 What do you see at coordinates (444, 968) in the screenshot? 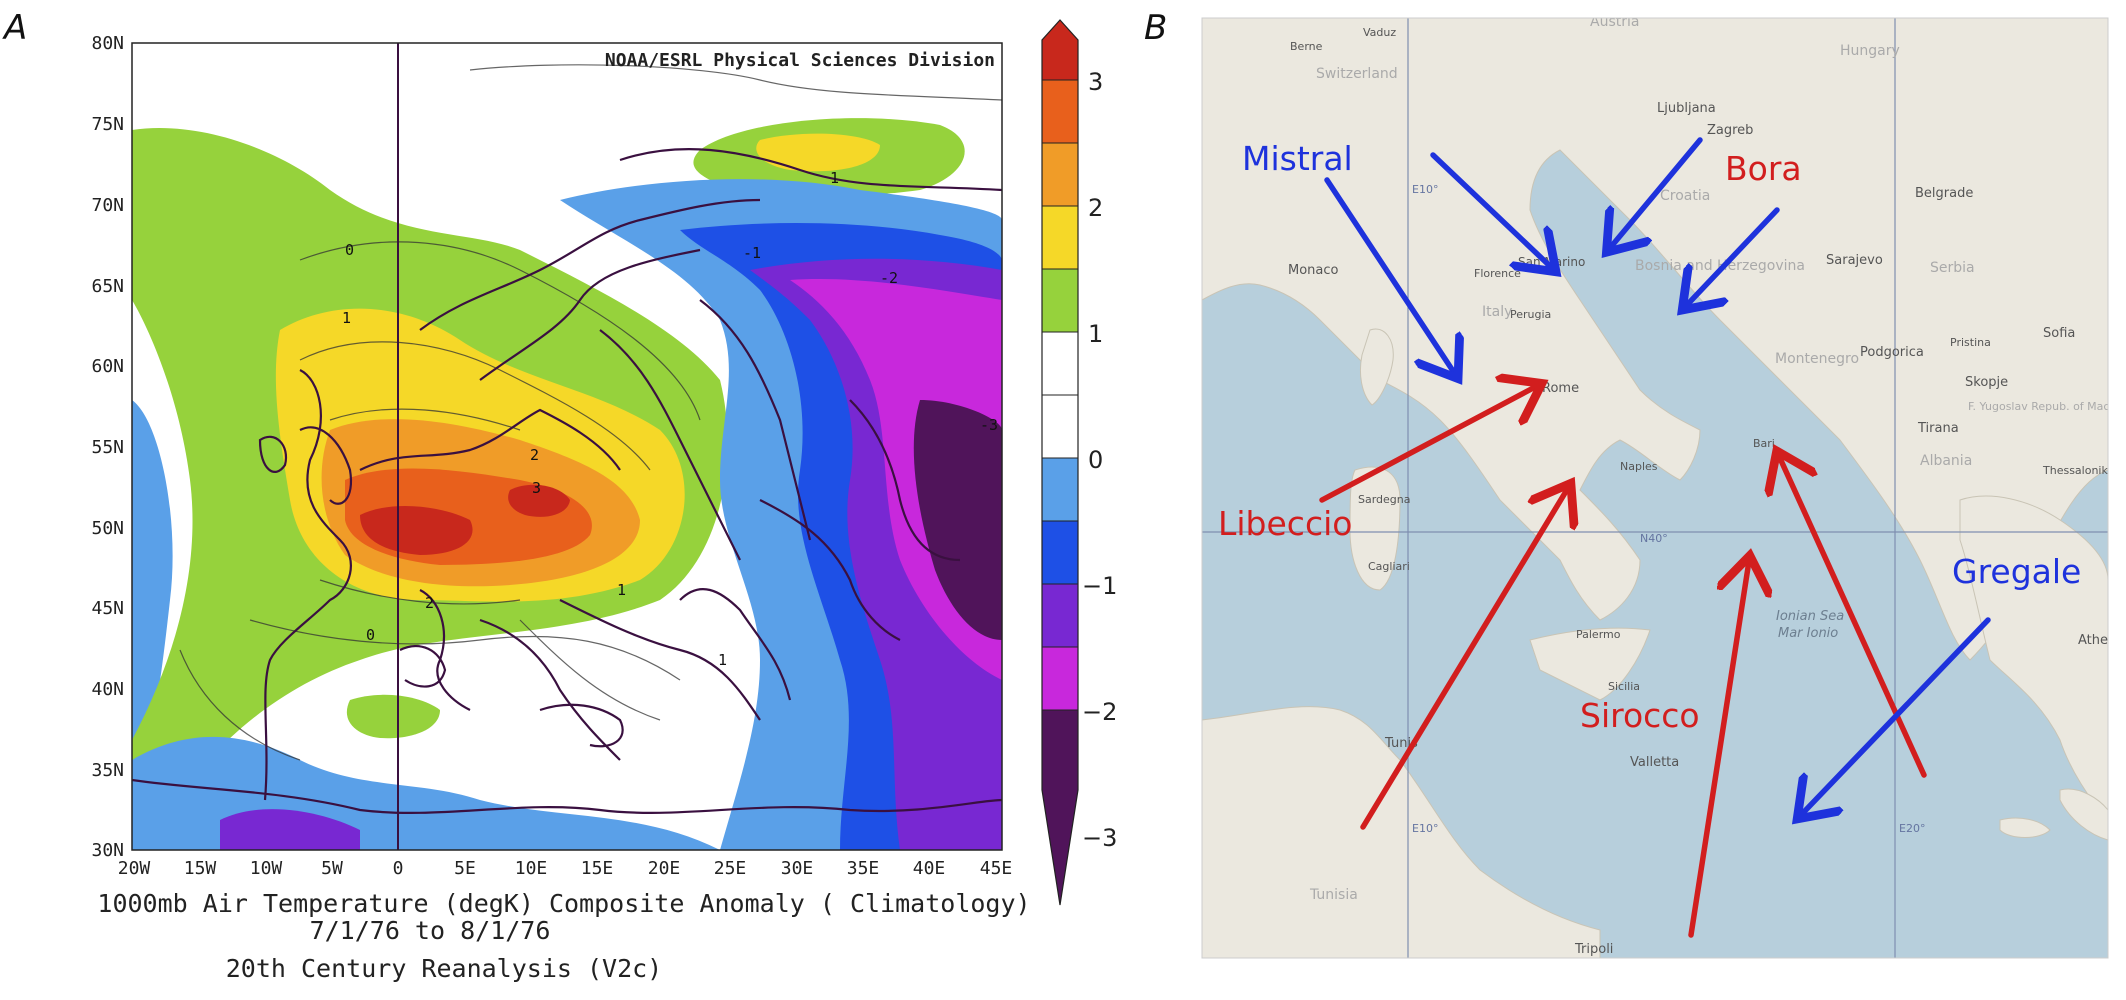
I see `caption-line-3: 20th Century Reanalysis (V2c)` at bounding box center [444, 968].